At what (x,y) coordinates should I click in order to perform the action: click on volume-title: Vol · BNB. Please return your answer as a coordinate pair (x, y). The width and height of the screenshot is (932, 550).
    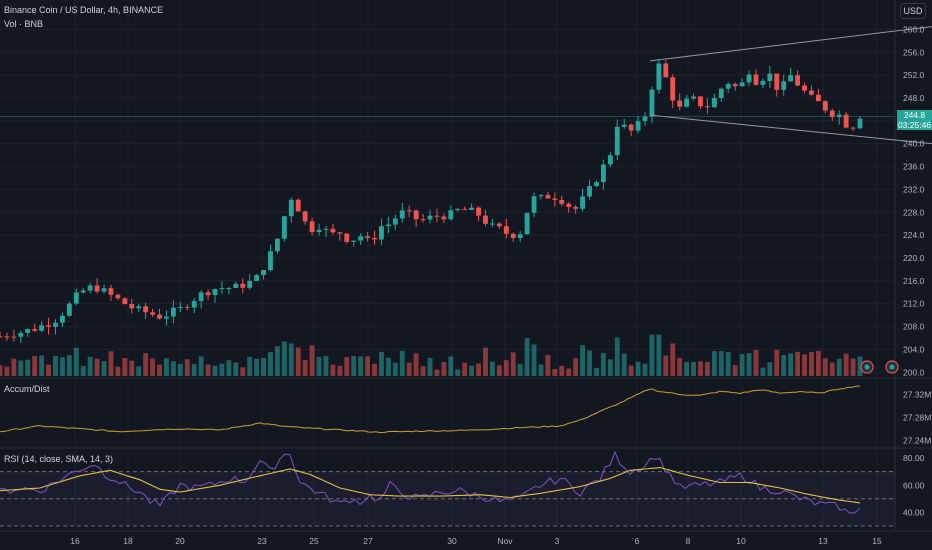
    Looking at the image, I should click on (23, 24).